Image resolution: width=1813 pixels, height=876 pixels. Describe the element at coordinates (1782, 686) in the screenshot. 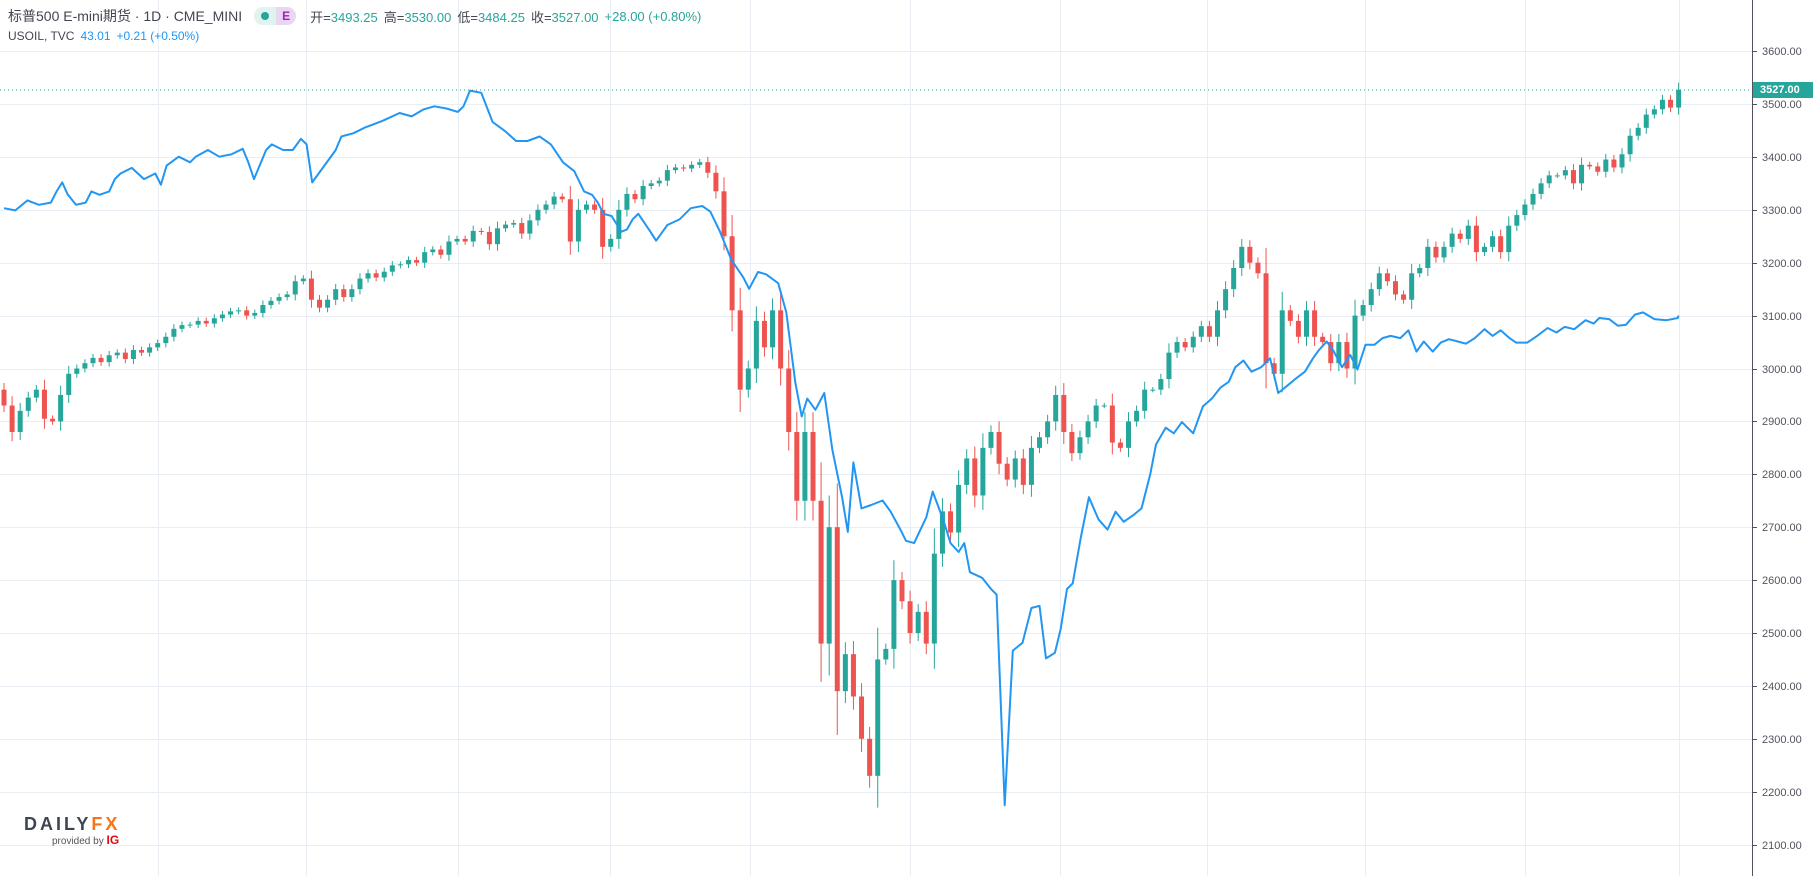

I see `axis-label: 2400.00` at that location.